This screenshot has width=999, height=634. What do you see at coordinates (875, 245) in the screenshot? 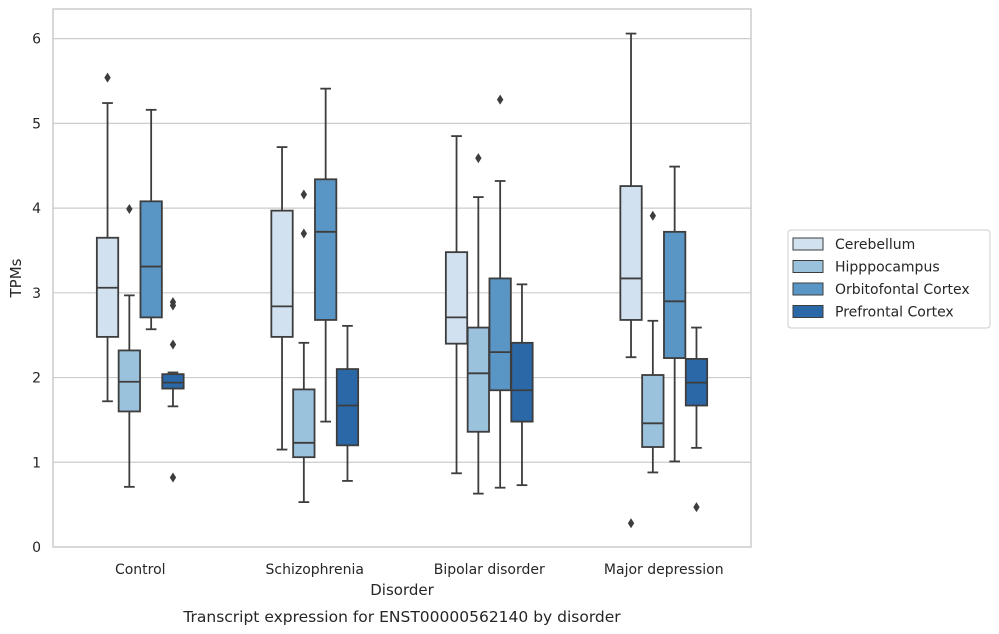
I see `legend-label: Cerebellum` at bounding box center [875, 245].